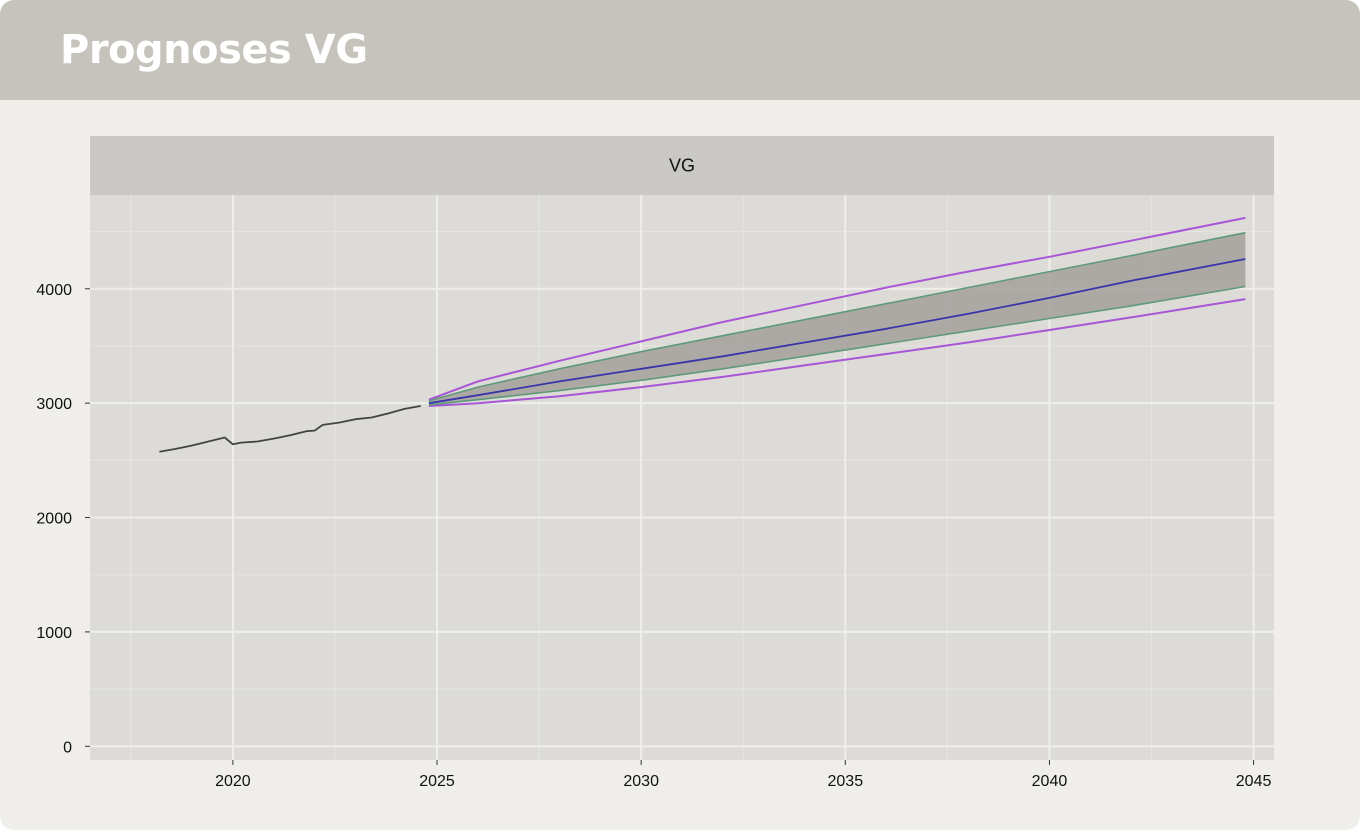  Describe the element at coordinates (54, 519) in the screenshot. I see `y-tick-label: 2000` at that location.